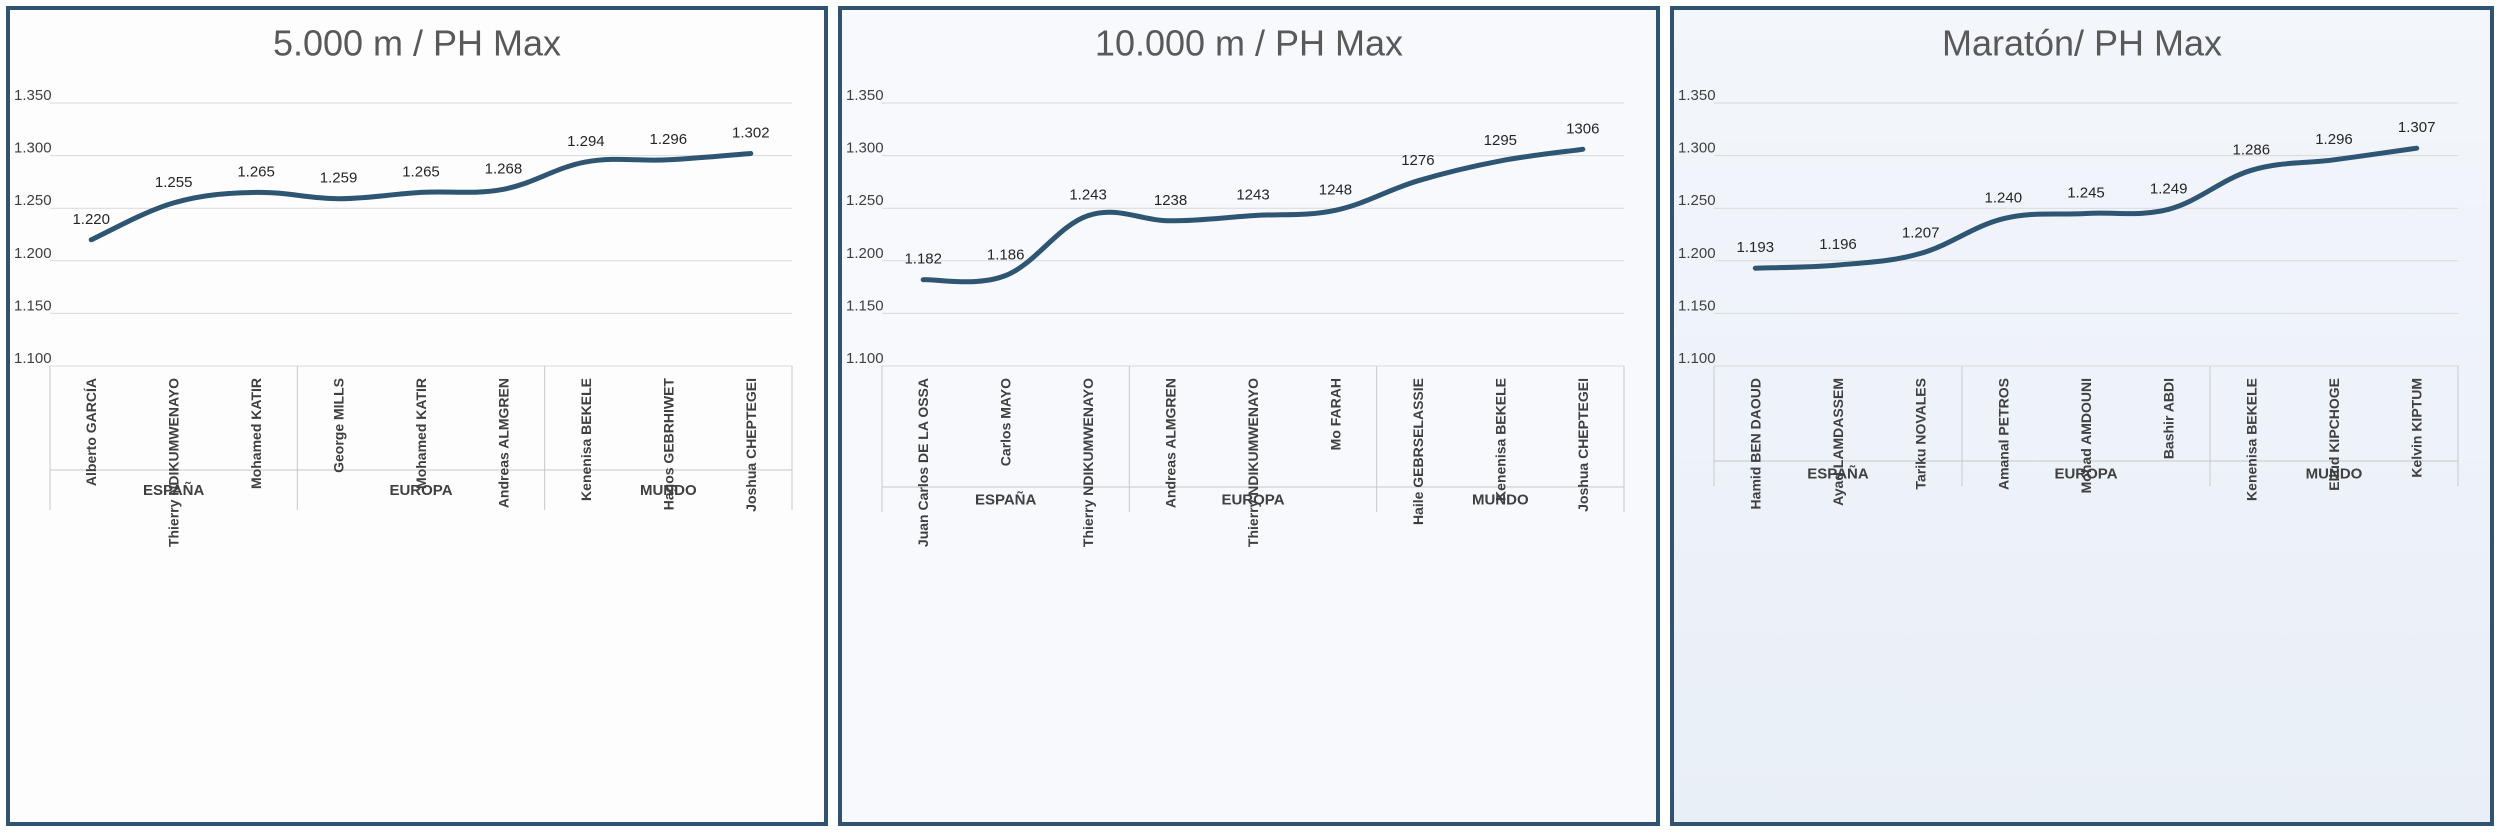  Describe the element at coordinates (1249, 43) in the screenshot. I see `chart-title: 10.000 m / PH Max` at that location.